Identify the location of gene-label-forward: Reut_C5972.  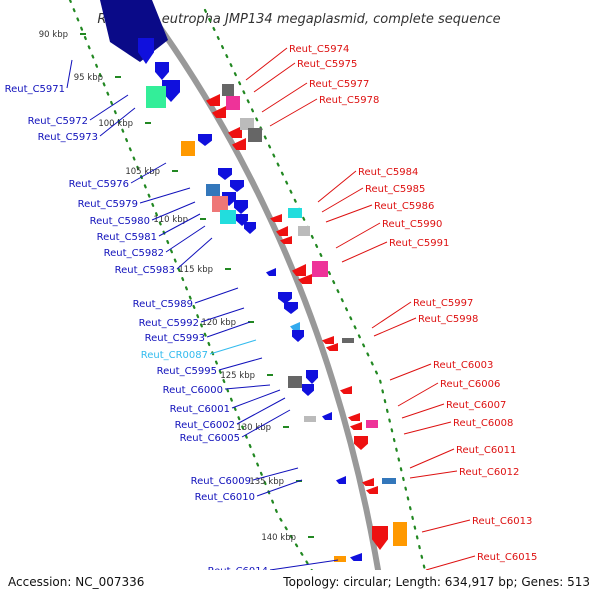
(58, 121).